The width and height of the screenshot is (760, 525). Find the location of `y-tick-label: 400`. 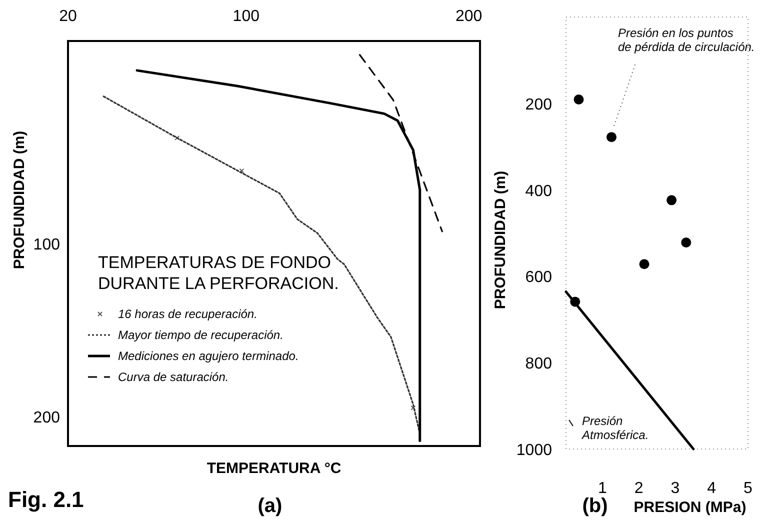

y-tick-label: 400 is located at coordinates (538, 191).